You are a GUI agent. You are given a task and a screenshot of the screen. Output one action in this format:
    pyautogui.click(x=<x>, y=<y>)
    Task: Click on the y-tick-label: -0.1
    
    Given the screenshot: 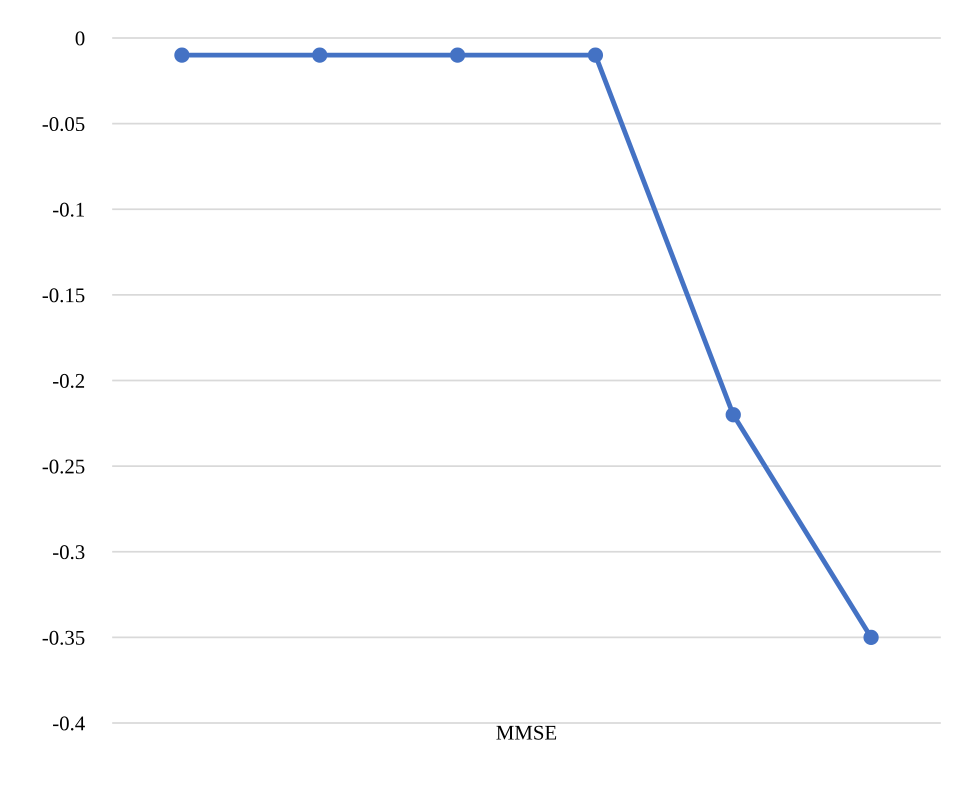 What is the action you would take?
    pyautogui.click(x=68, y=209)
    